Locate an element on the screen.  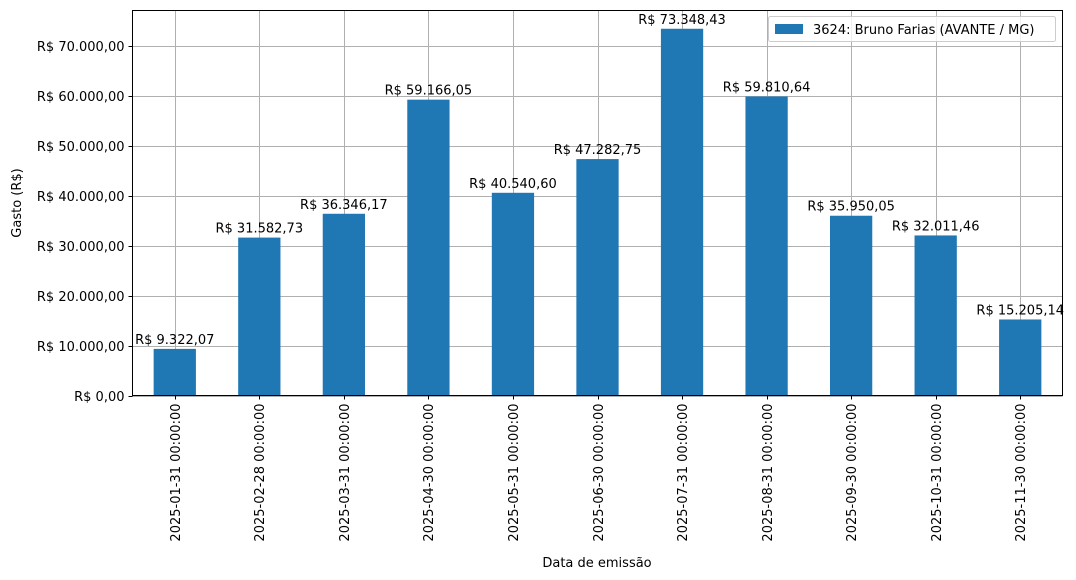
x-tick-label: 2025-09-30 00:00:00 is located at coordinates (852, 473).